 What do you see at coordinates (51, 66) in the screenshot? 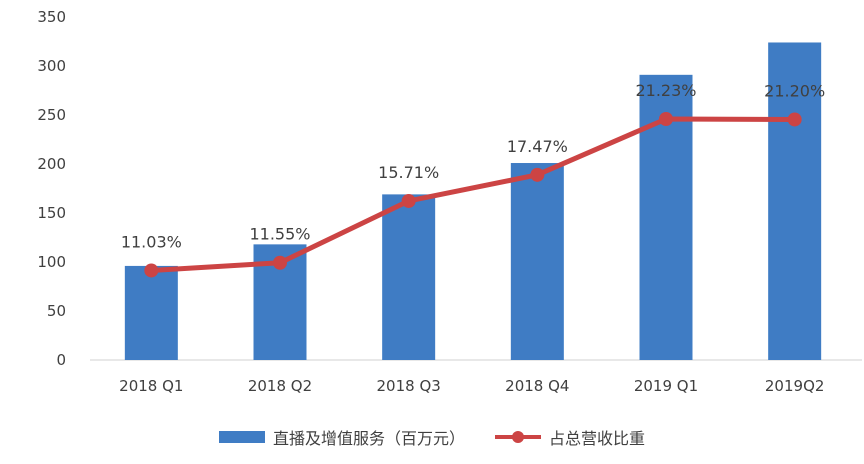
I see `y-tick-label: 300` at bounding box center [51, 66].